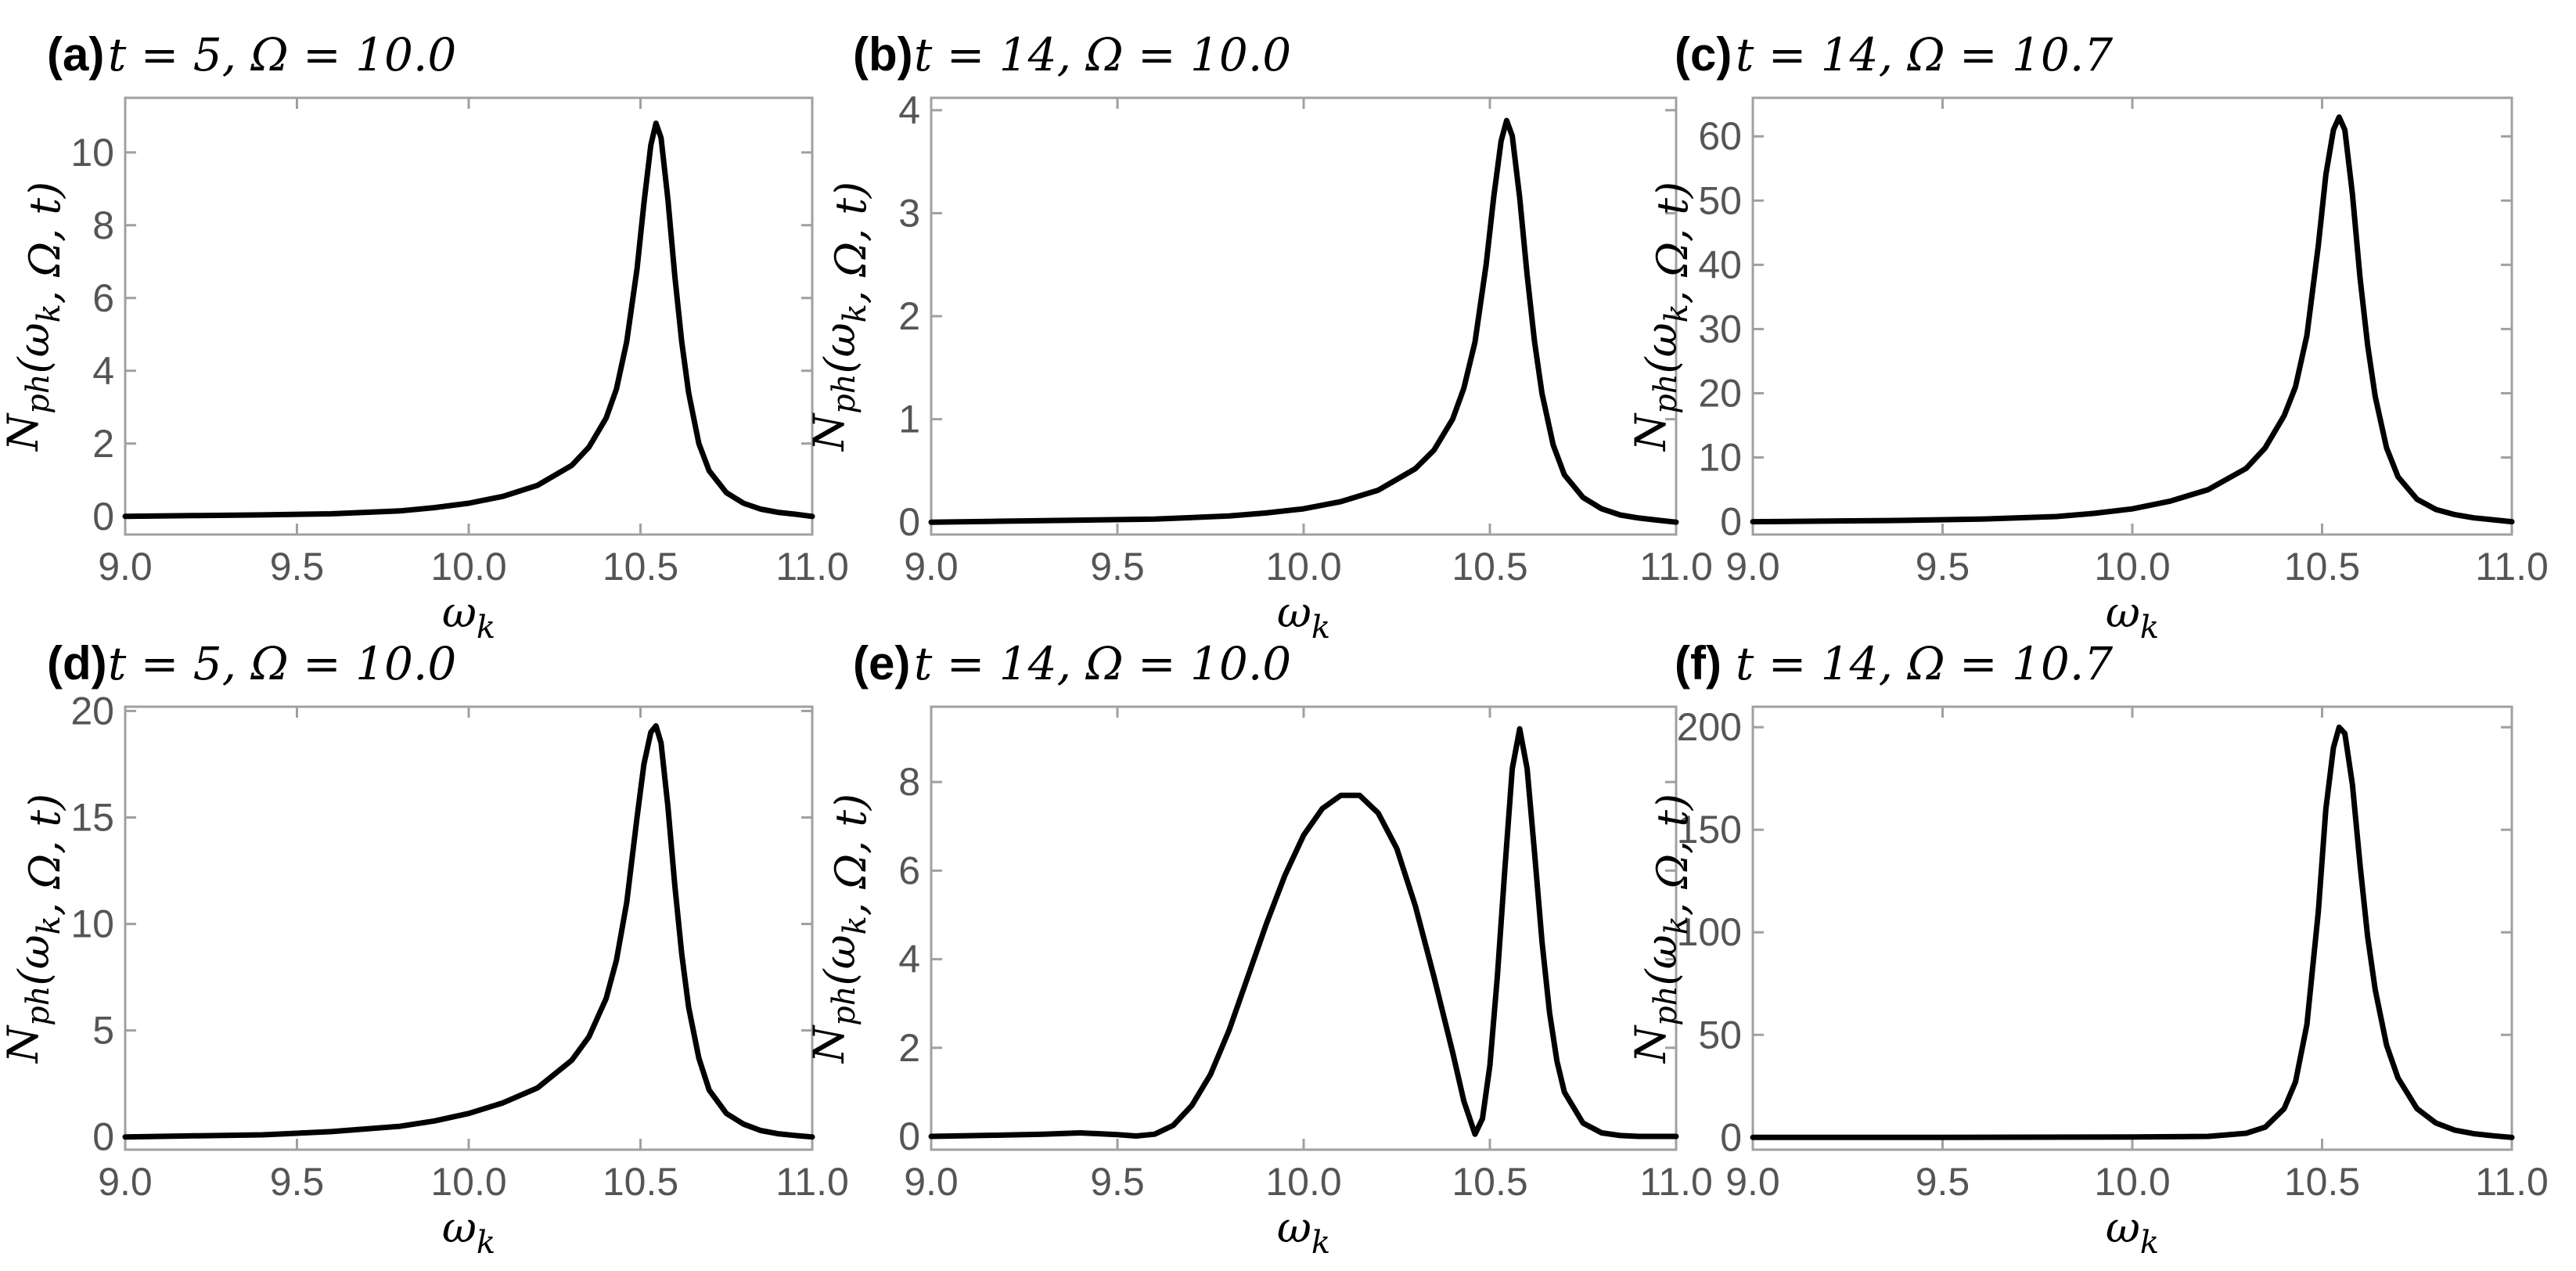 The height and width of the screenshot is (1271, 2576). What do you see at coordinates (1703, 55) in the screenshot?
I see `panel-label: (c)` at bounding box center [1703, 55].